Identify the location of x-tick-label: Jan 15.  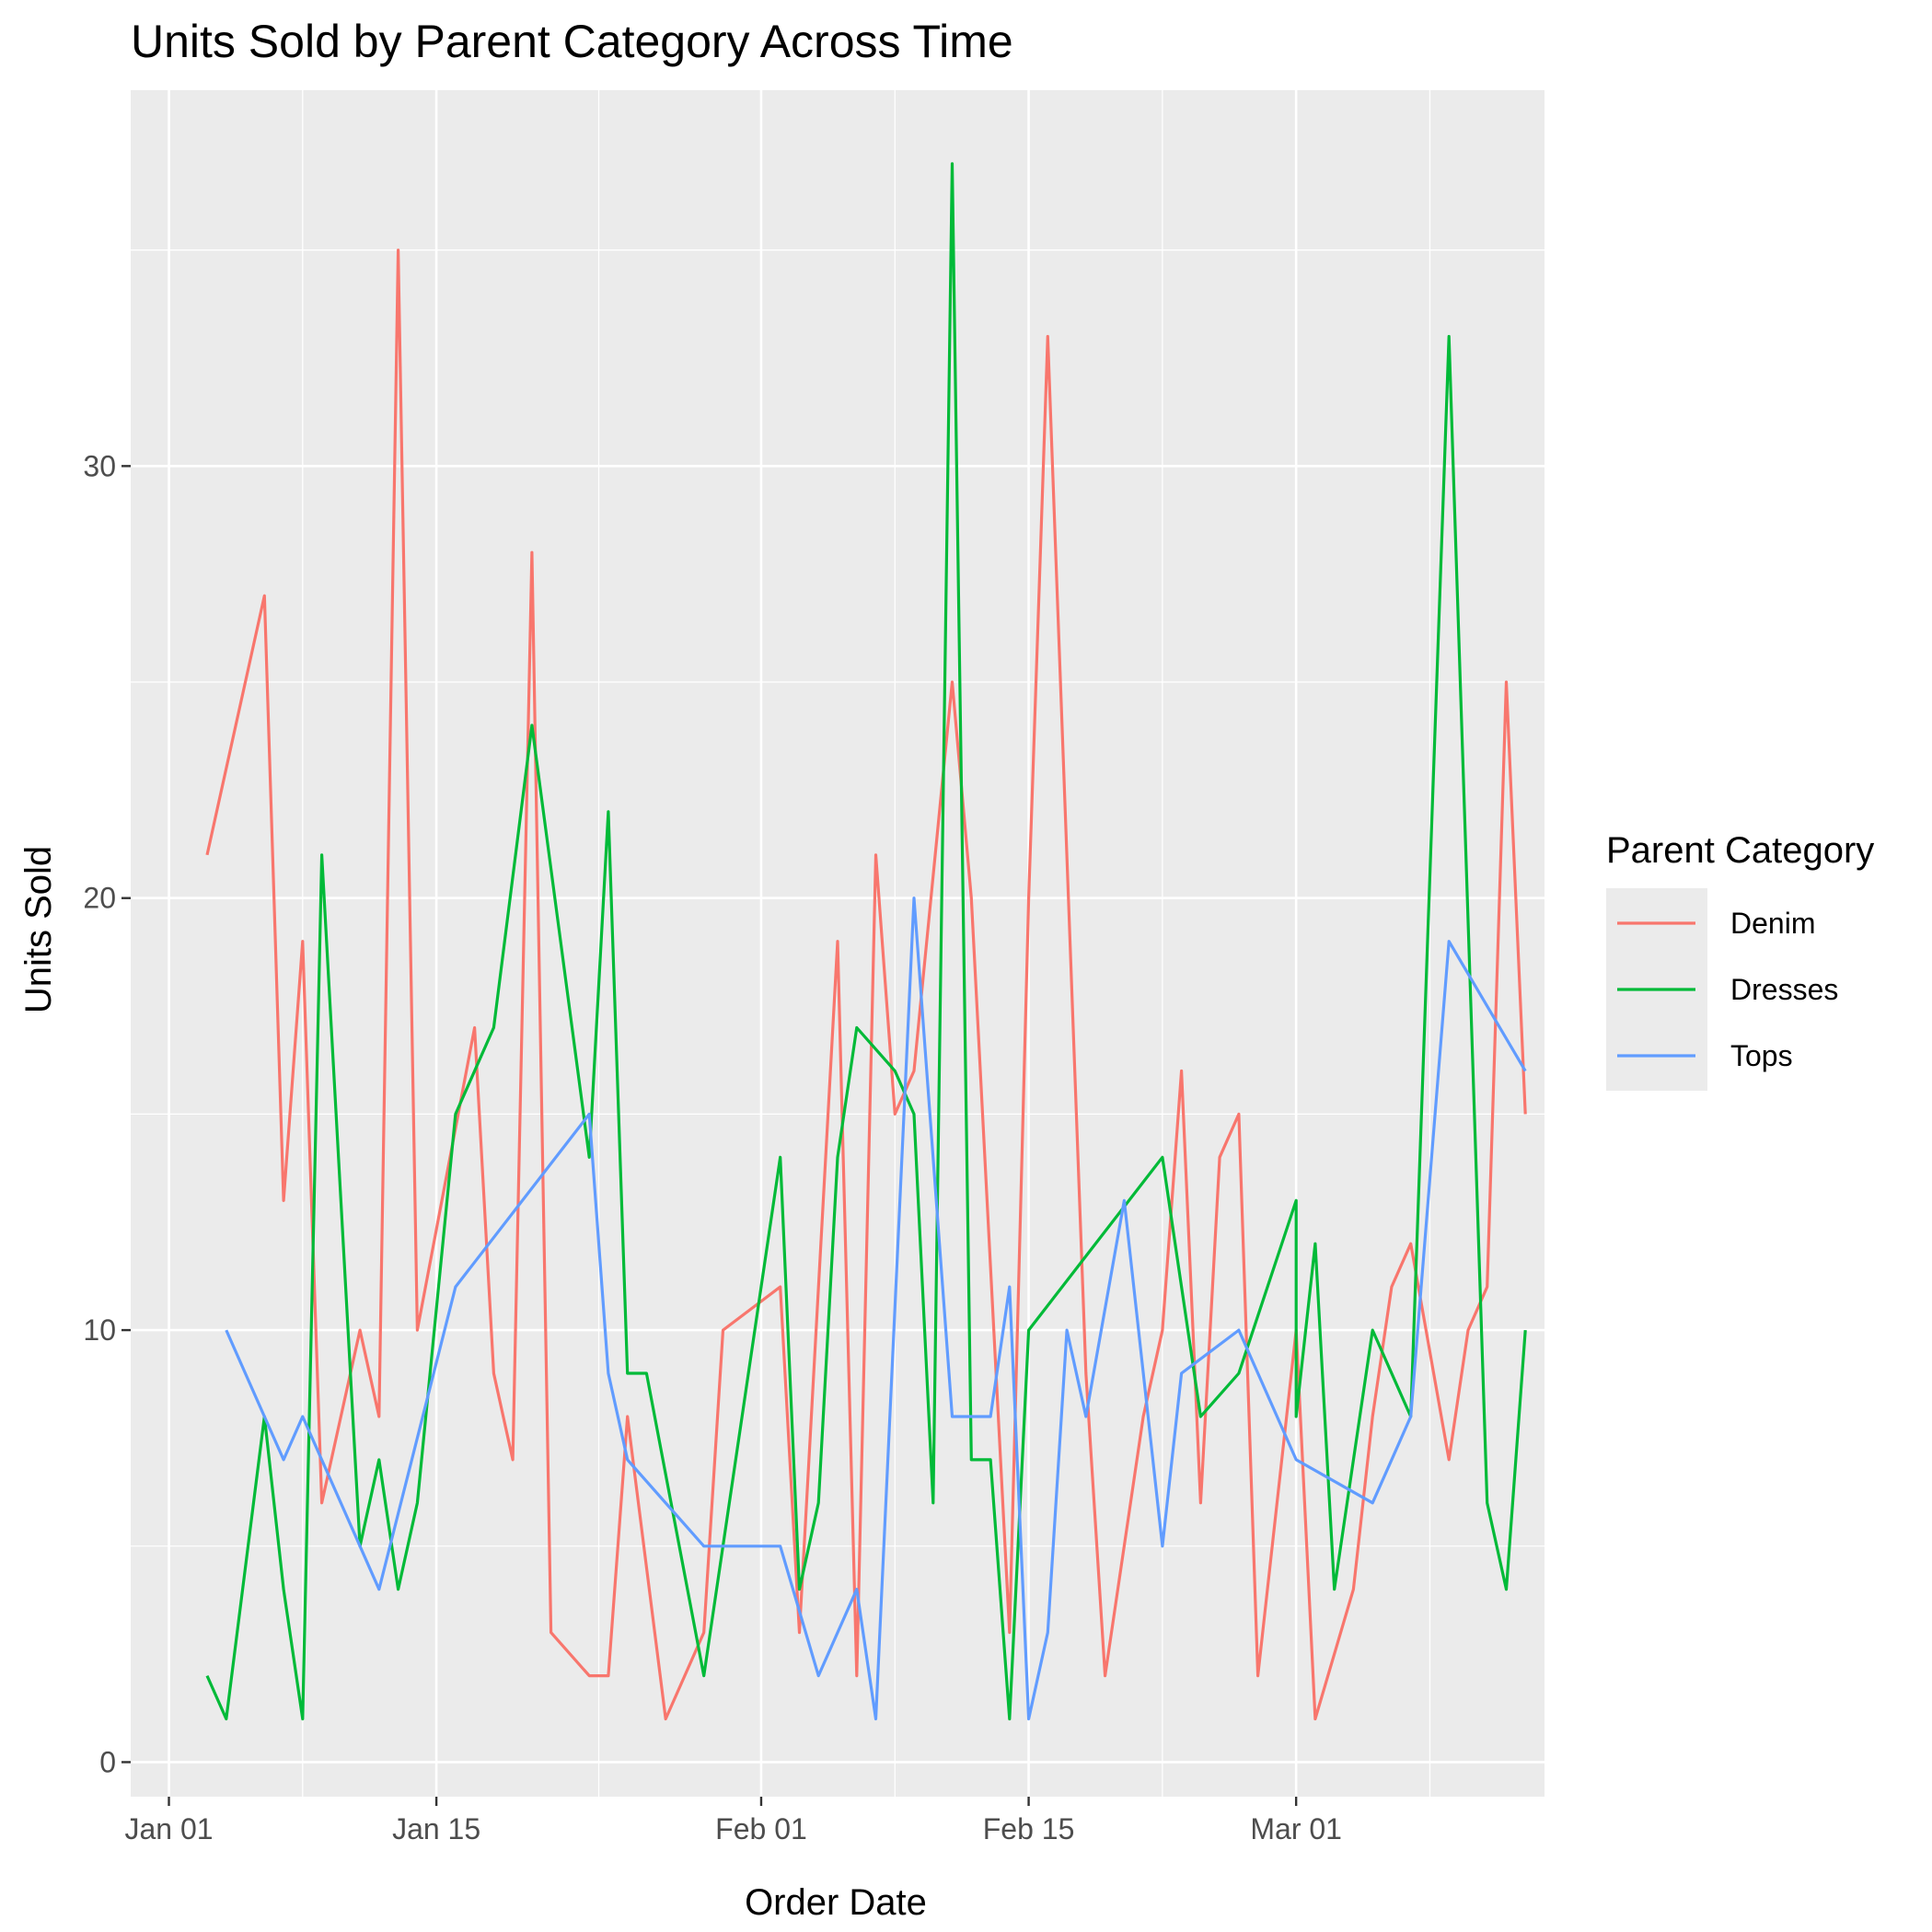
(436, 1829).